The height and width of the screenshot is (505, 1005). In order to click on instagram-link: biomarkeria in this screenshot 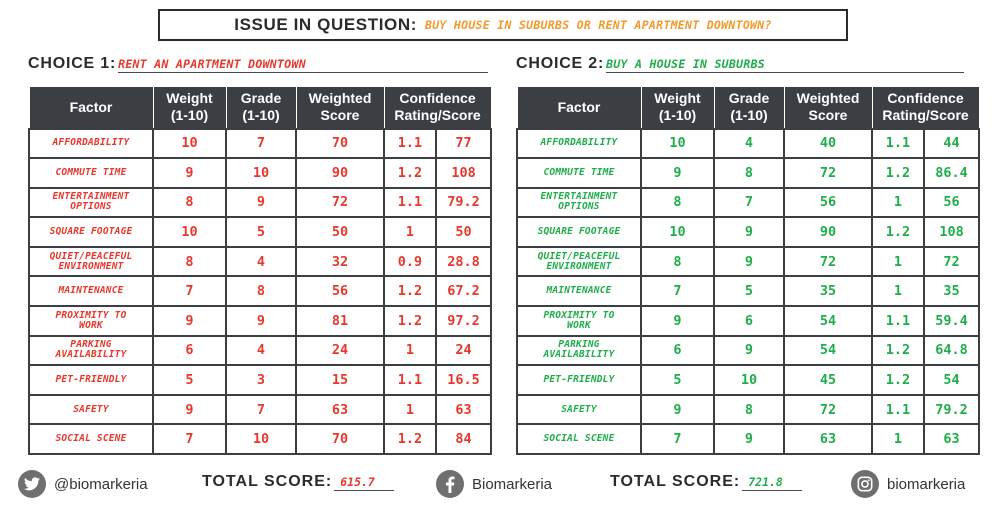, I will do `click(908, 484)`.